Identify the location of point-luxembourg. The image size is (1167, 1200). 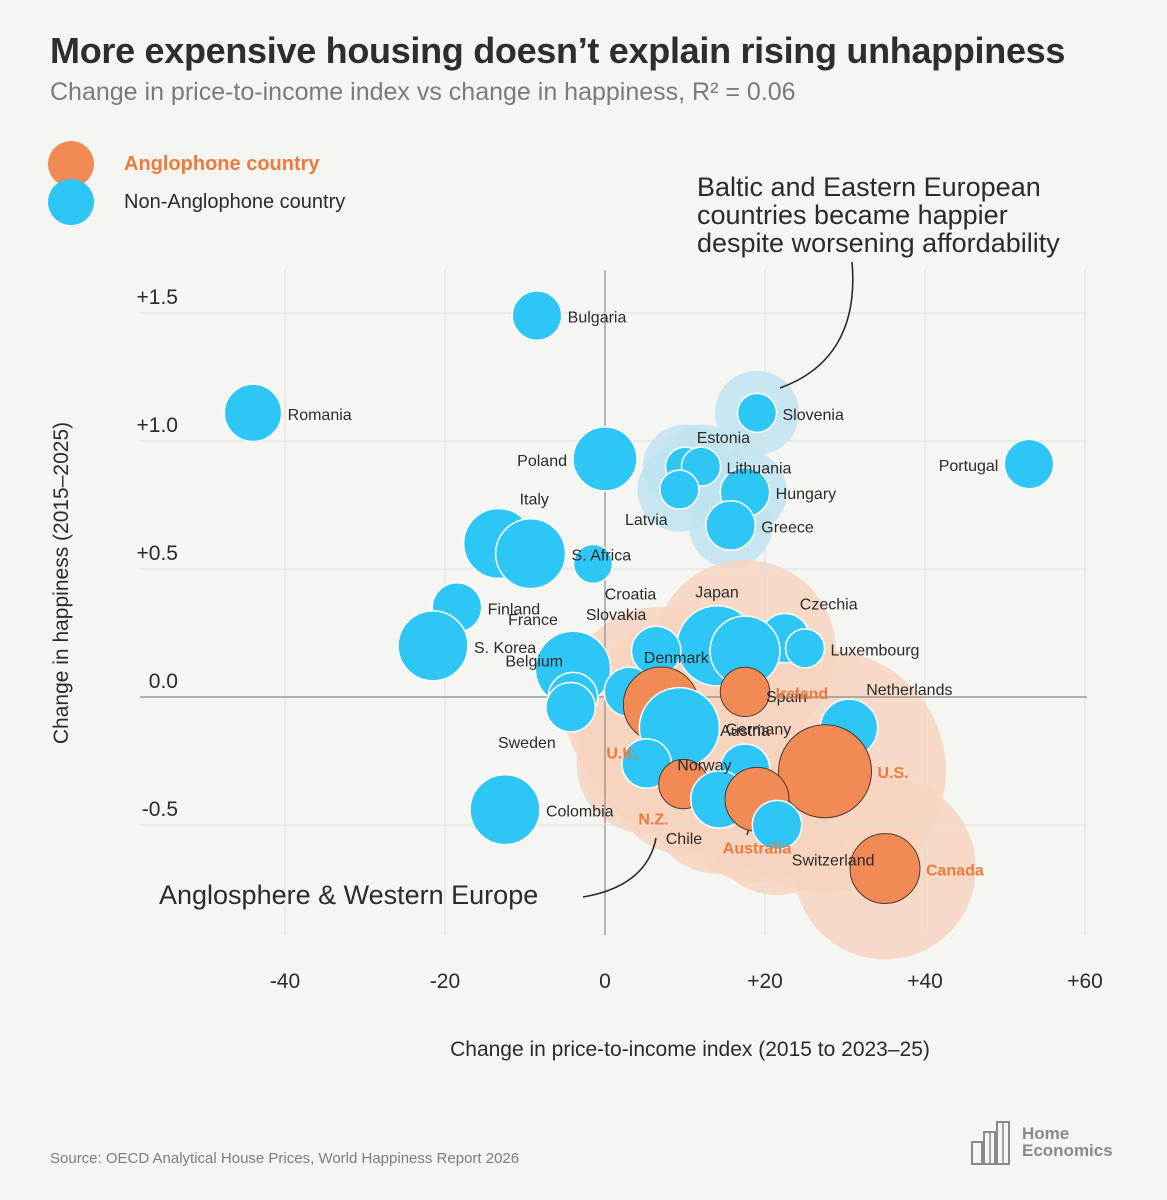
(805, 648).